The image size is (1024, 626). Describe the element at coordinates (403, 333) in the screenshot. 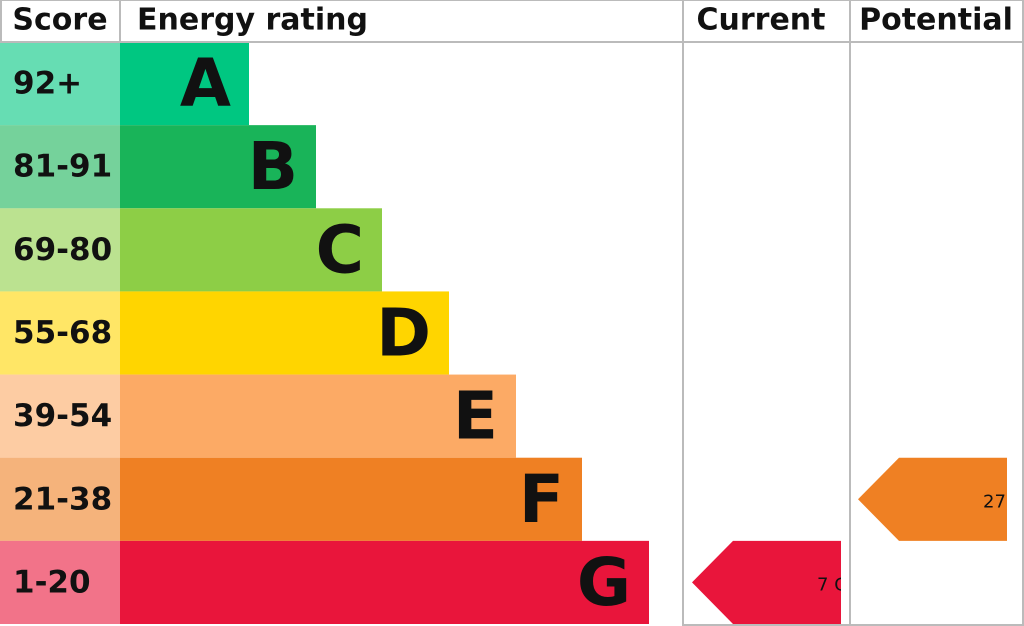

I see `band-letter: D` at that location.